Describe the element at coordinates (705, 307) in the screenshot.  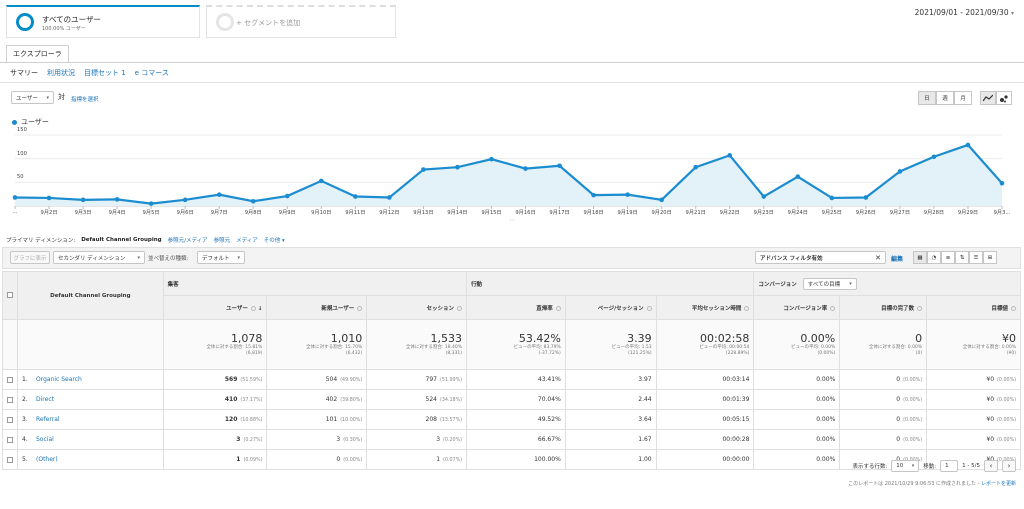
I see `column-header: 平均セッション時間` at that location.